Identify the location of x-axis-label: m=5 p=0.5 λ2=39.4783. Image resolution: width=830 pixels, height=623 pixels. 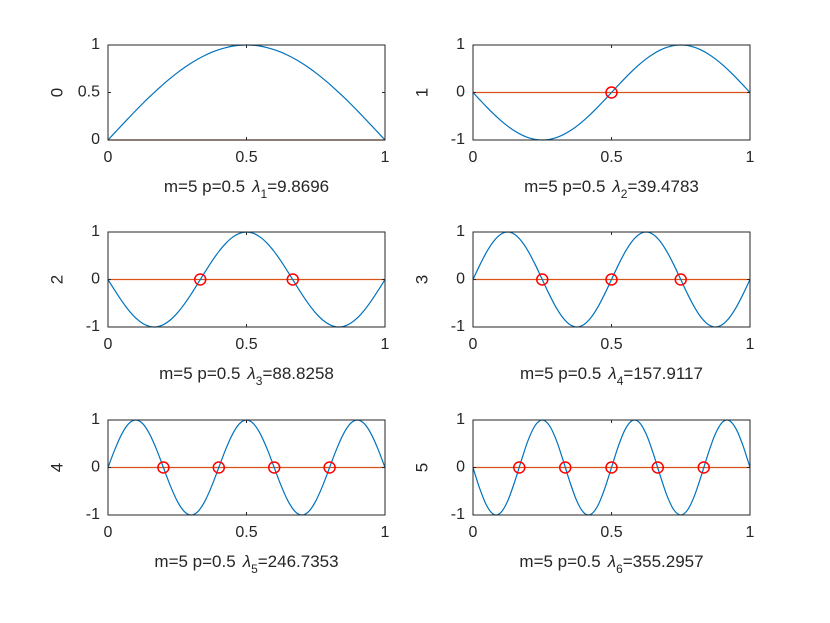
(611, 189).